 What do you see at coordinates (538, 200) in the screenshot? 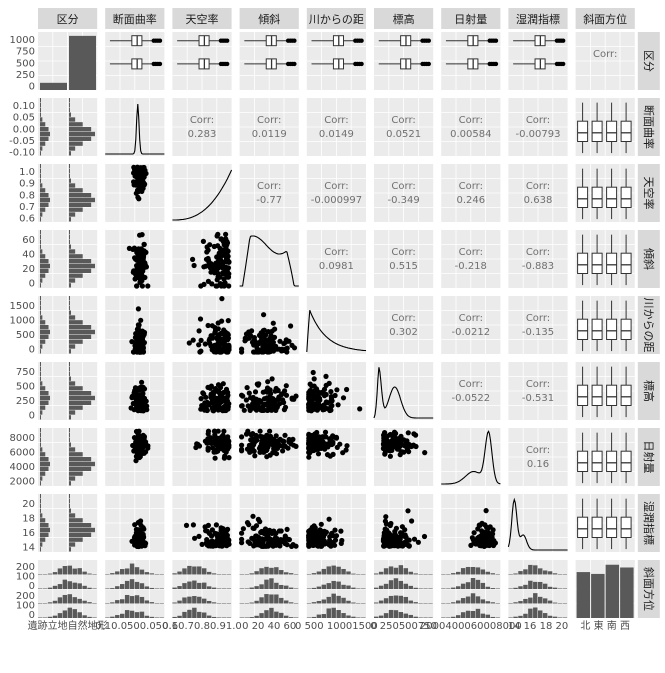
I see `corr-value: 0.638` at bounding box center [538, 200].